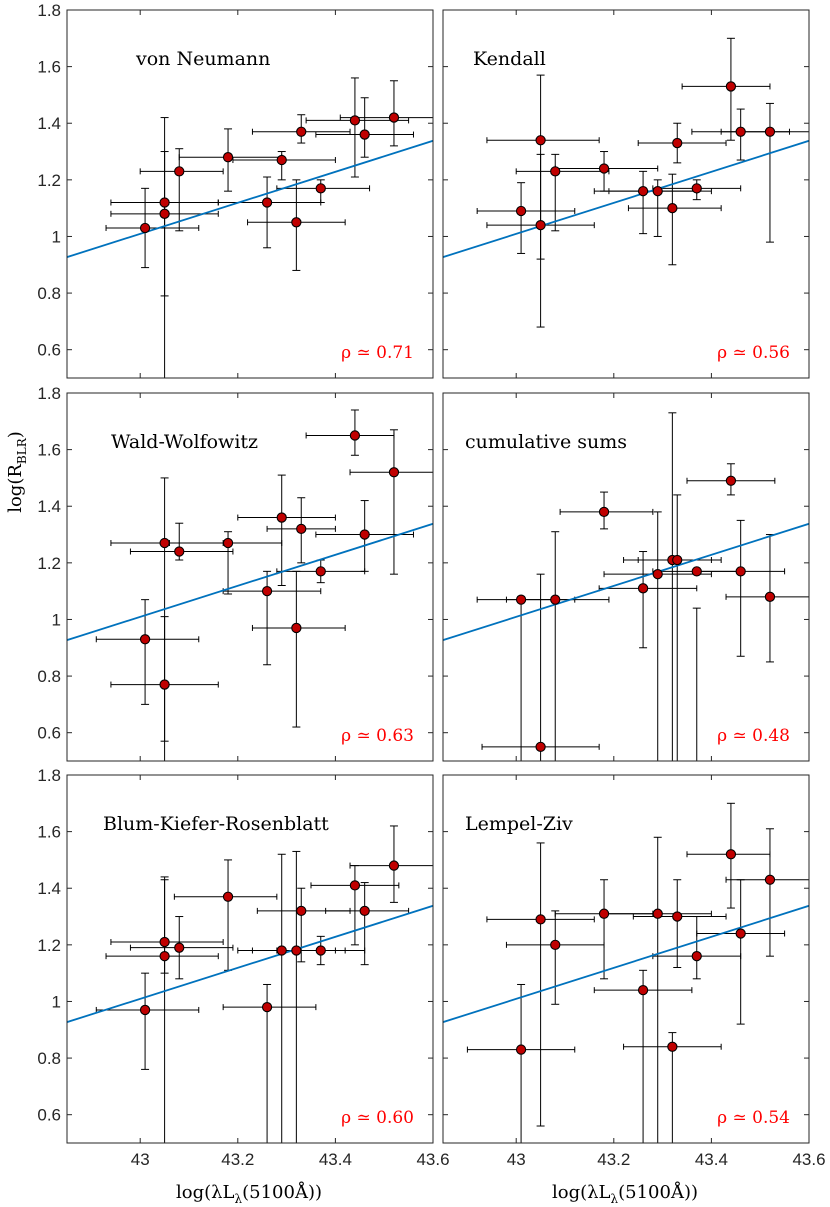 The image size is (830, 1207). I want to click on panel-title: Blum-Kiefer-Rosenblatt, so click(216, 824).